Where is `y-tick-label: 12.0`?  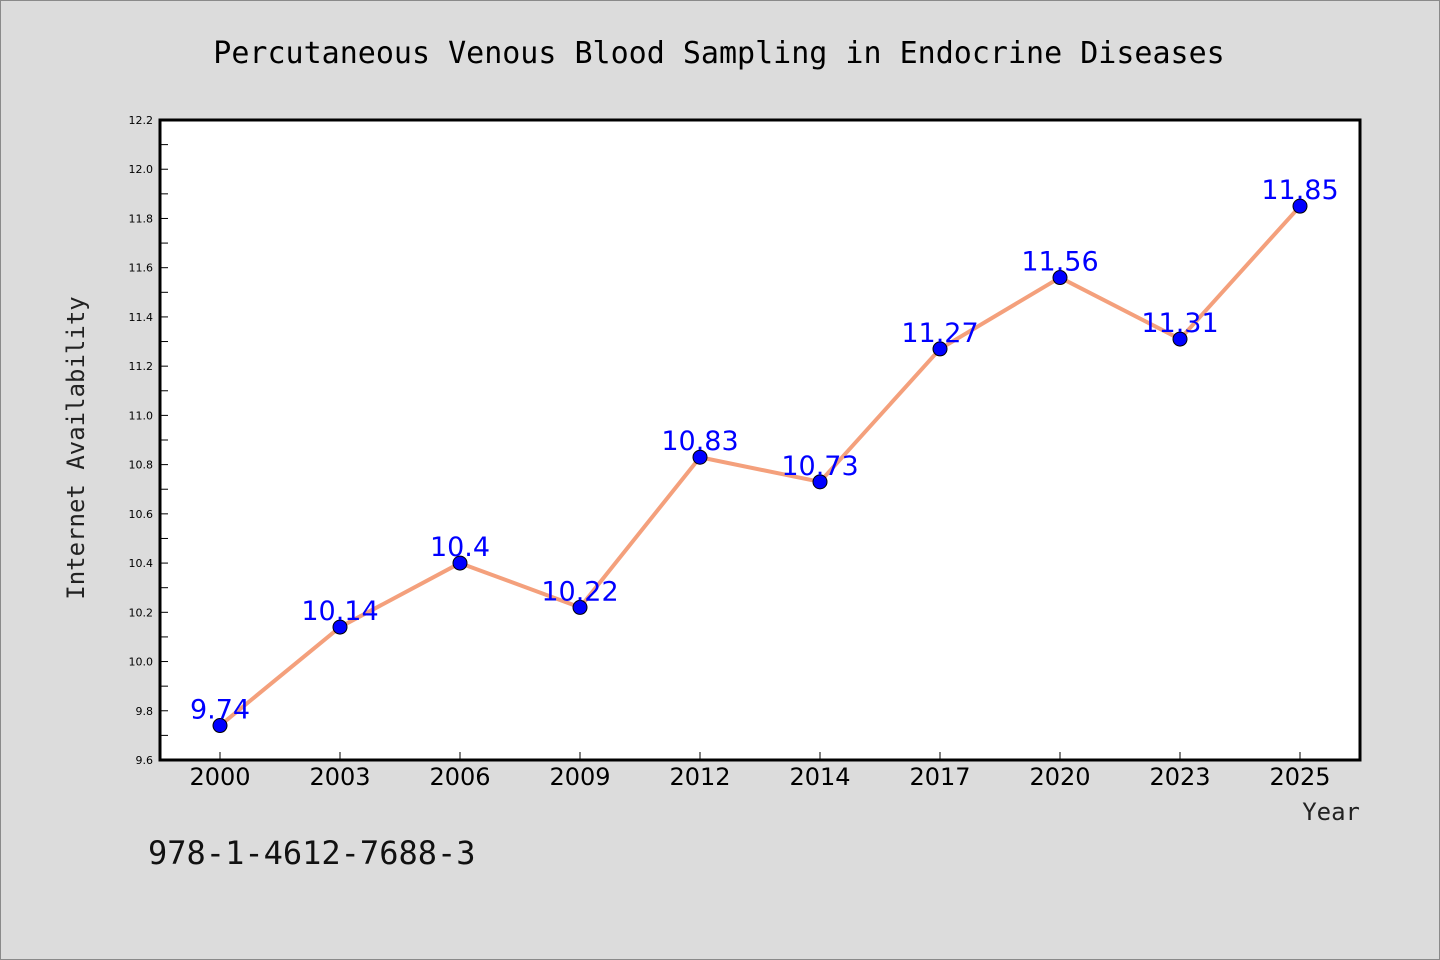 y-tick-label: 12.0 is located at coordinates (141, 169).